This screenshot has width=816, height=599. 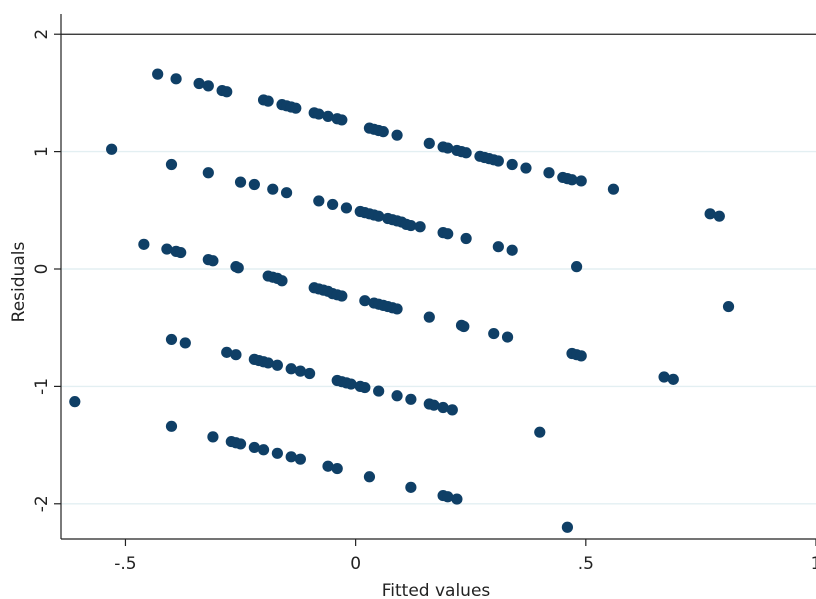 I want to click on x-tick-label: -.5, so click(x=125, y=564).